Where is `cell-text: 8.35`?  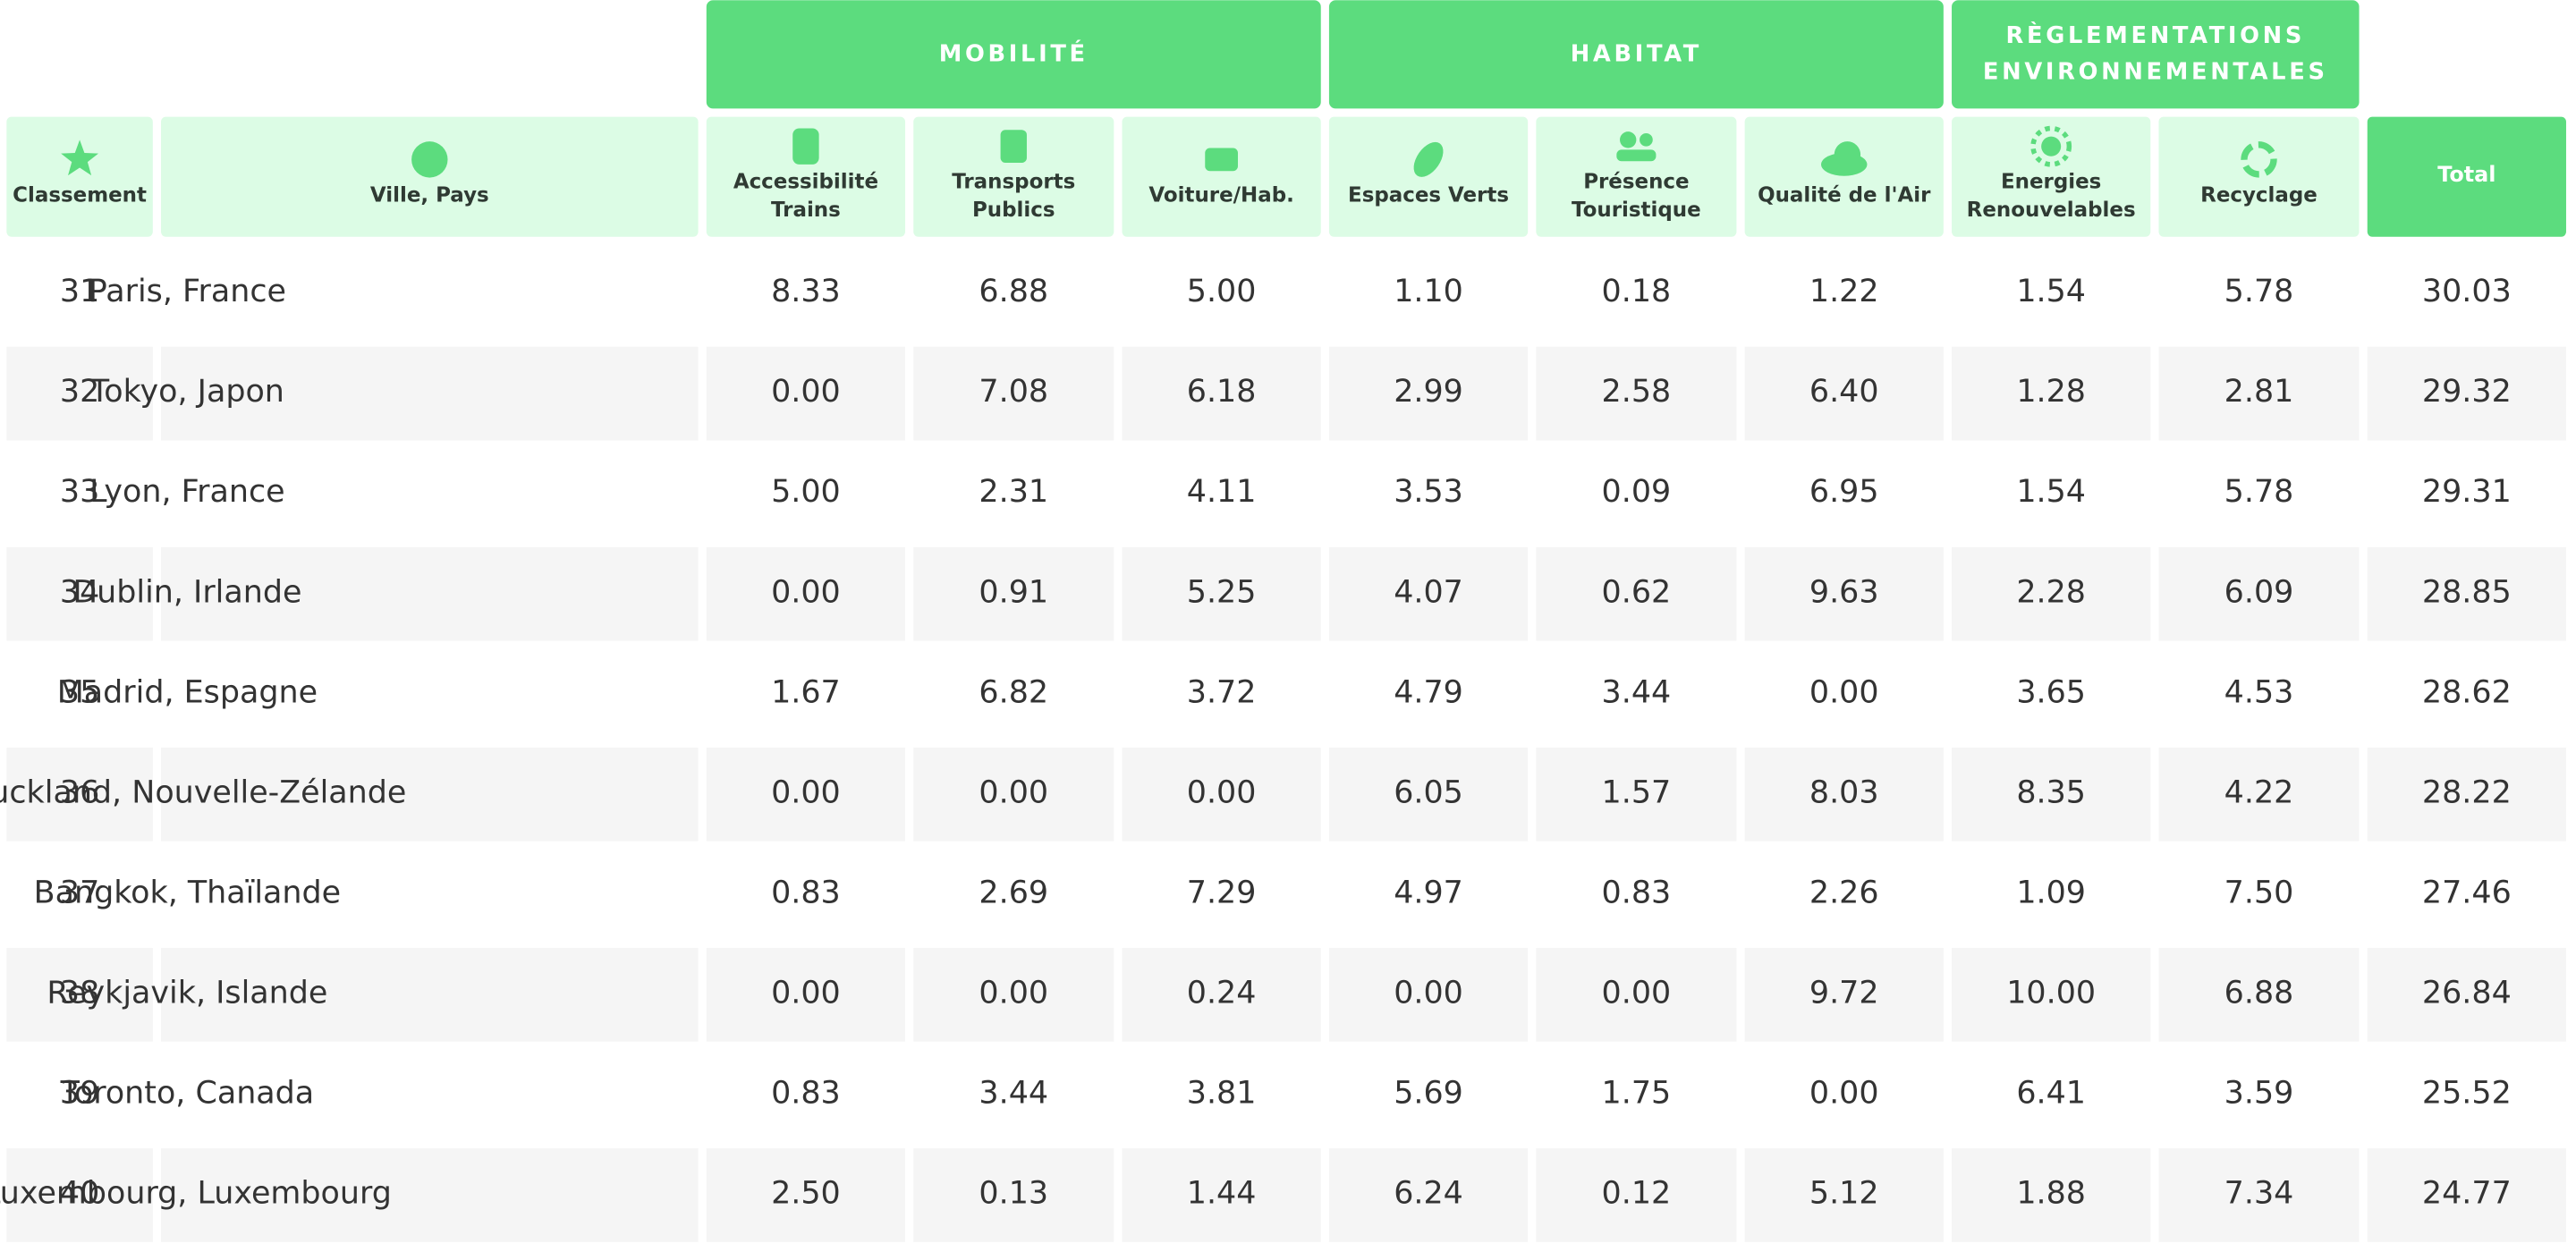 cell-text: 8.35 is located at coordinates (2051, 792).